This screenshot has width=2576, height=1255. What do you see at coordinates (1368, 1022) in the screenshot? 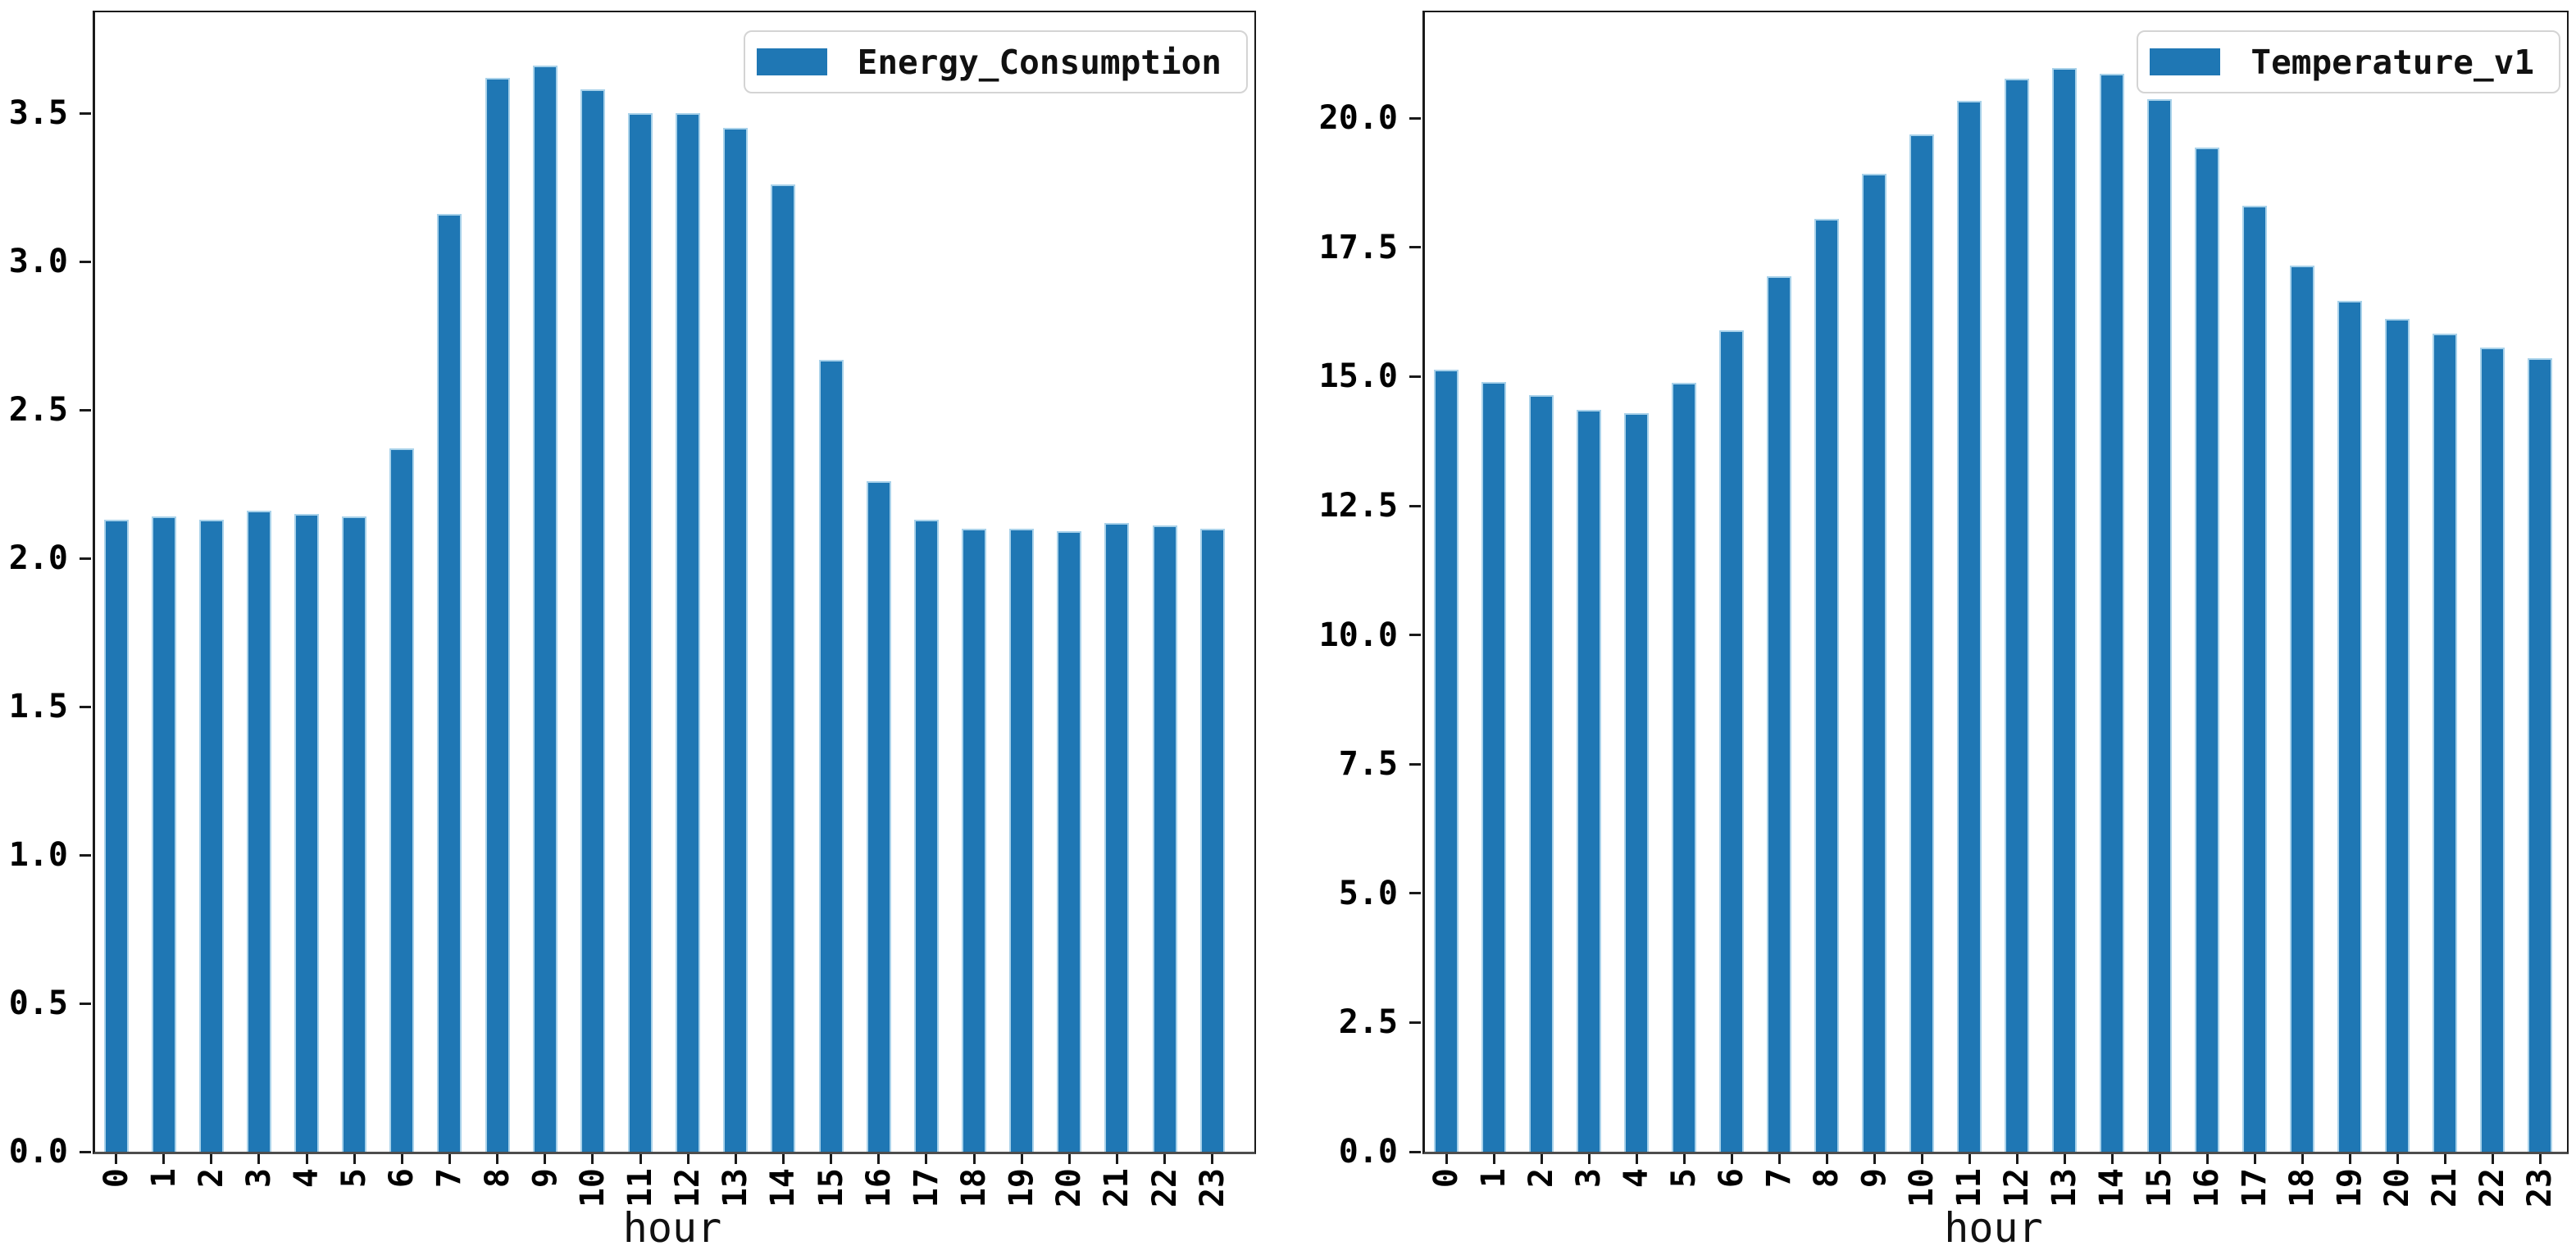
I see `y-tick-label: 2.5` at bounding box center [1368, 1022].